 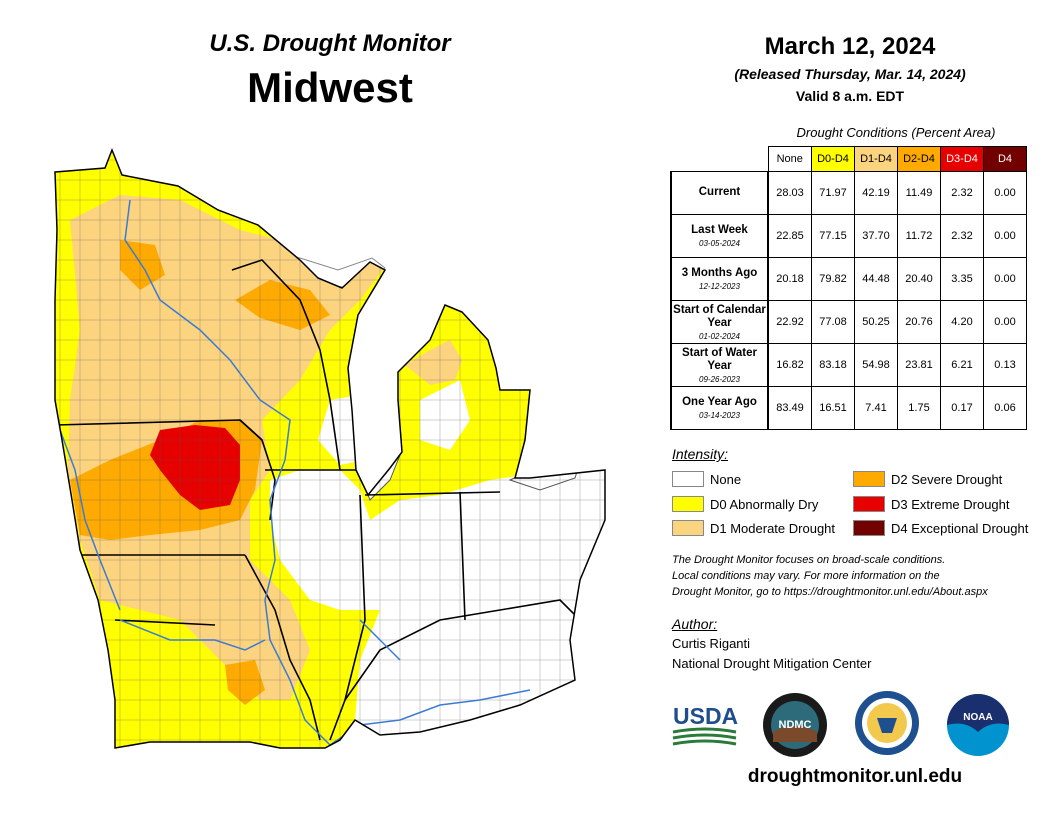 What do you see at coordinates (962, 322) in the screenshot?
I see `table-cell: 4.20` at bounding box center [962, 322].